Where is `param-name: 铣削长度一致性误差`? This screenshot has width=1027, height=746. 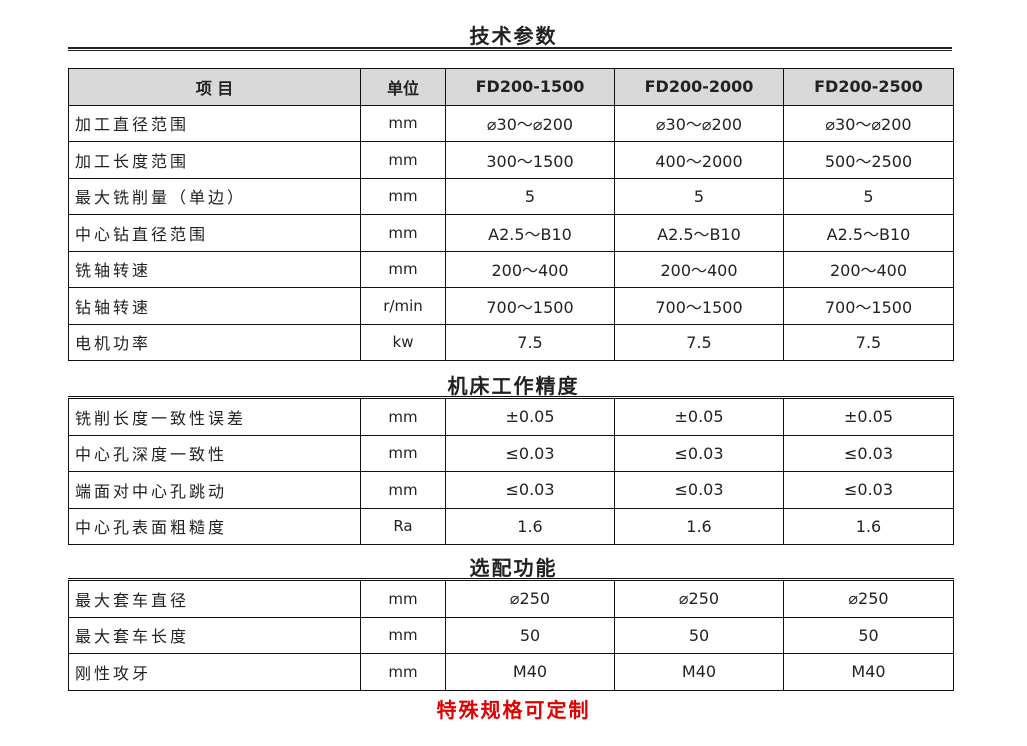
param-name: 铣削长度一致性误差 is located at coordinates (214, 416).